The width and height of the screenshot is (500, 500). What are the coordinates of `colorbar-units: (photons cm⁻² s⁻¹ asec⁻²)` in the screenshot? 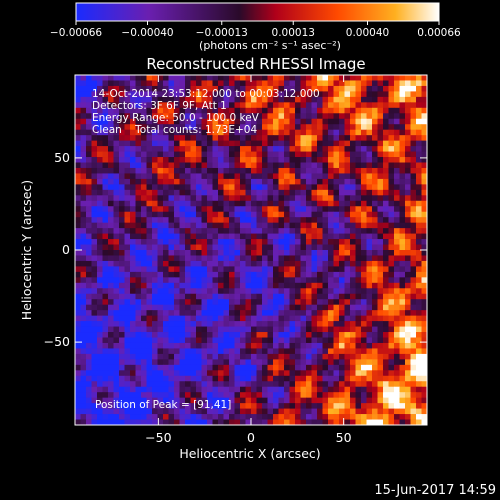 It's located at (270, 45).